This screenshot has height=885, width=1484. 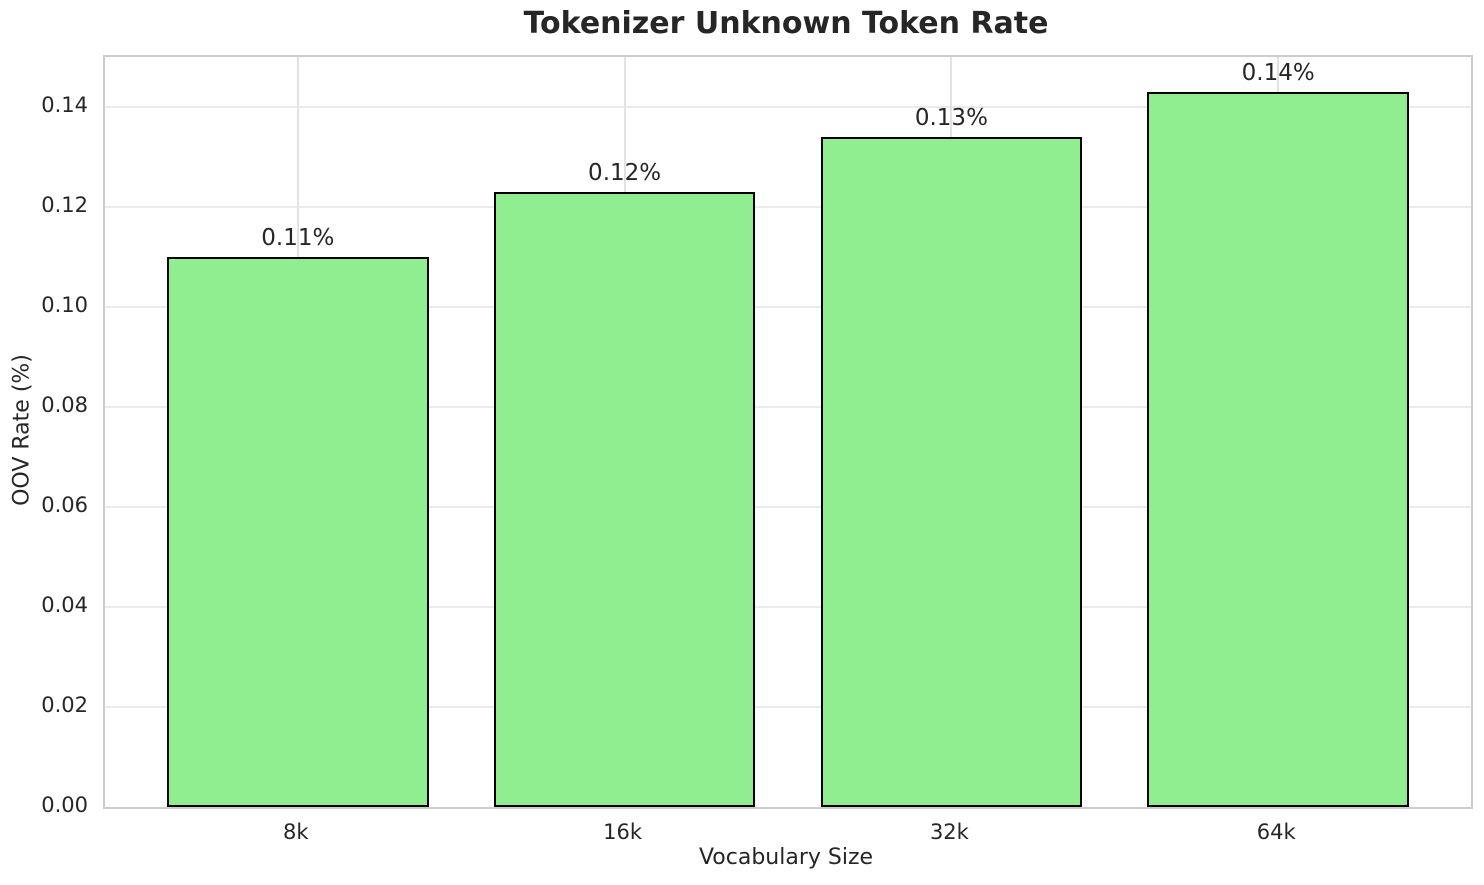 What do you see at coordinates (786, 23) in the screenshot?
I see `chart-title: Tokenizer Unknown Token Rate` at bounding box center [786, 23].